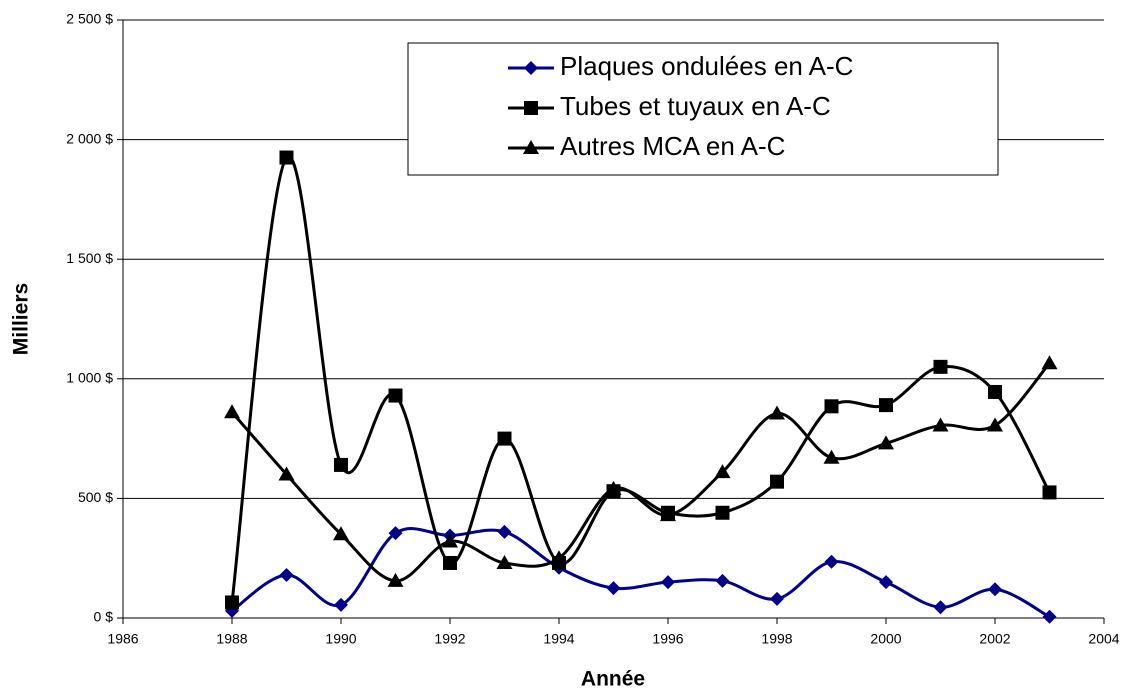 The width and height of the screenshot is (1125, 693). Describe the element at coordinates (667, 639) in the screenshot. I see `x-tick-label: 1996` at that location.